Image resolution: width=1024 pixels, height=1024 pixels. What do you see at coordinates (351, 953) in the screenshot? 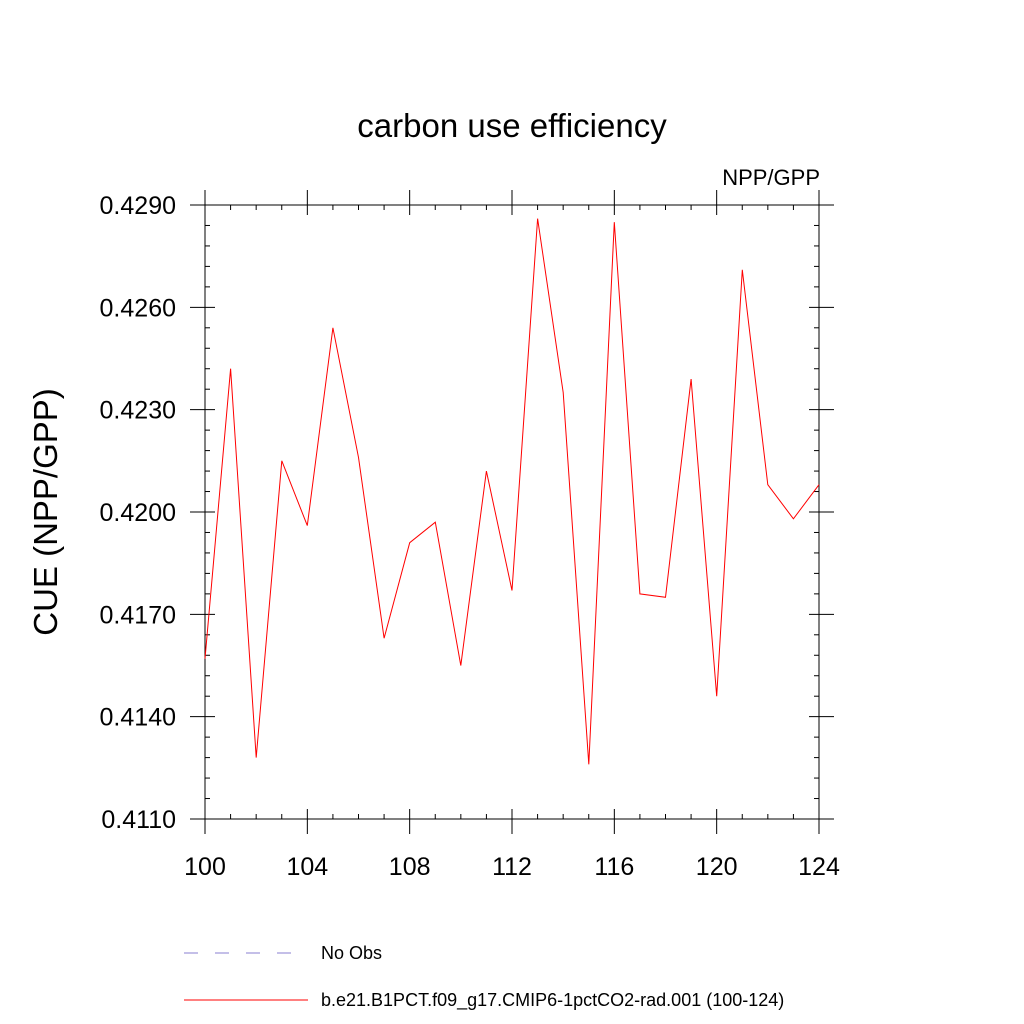
I see `legend-label: No Obs` at bounding box center [351, 953].